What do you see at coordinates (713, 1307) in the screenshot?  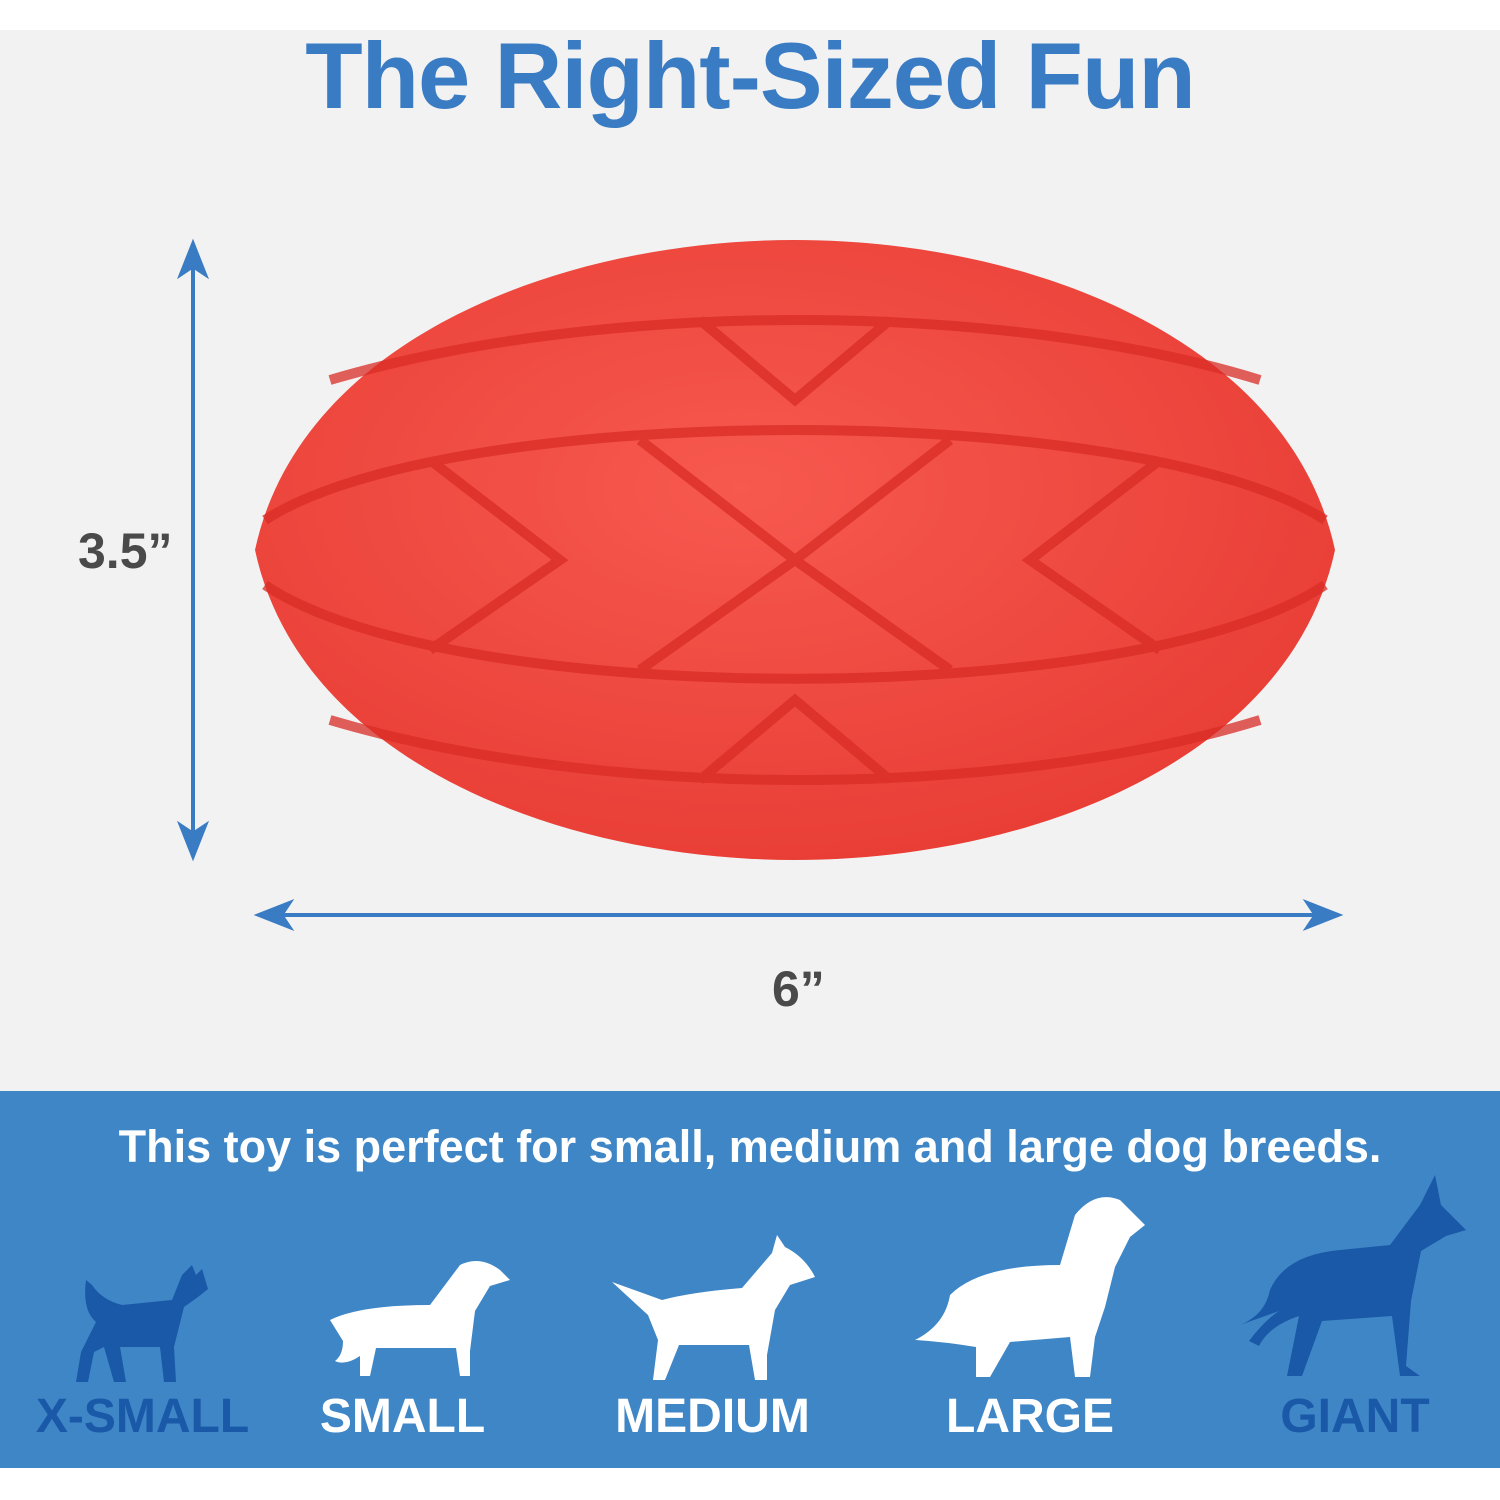 I see `bull-terrier-icon` at bounding box center [713, 1307].